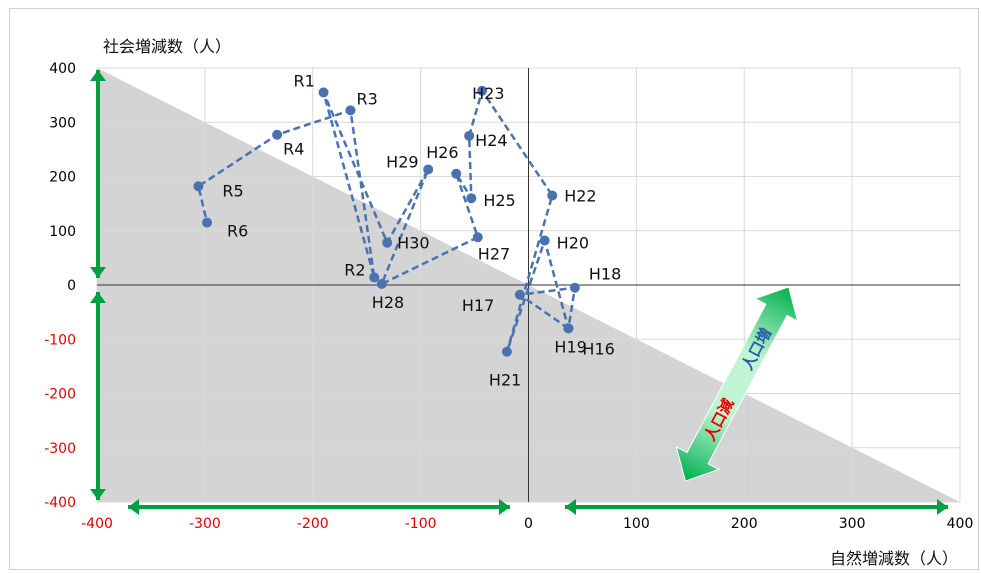 The height and width of the screenshot is (573, 981). What do you see at coordinates (598, 348) in the screenshot?
I see `point-label-h16: H16` at bounding box center [598, 348].